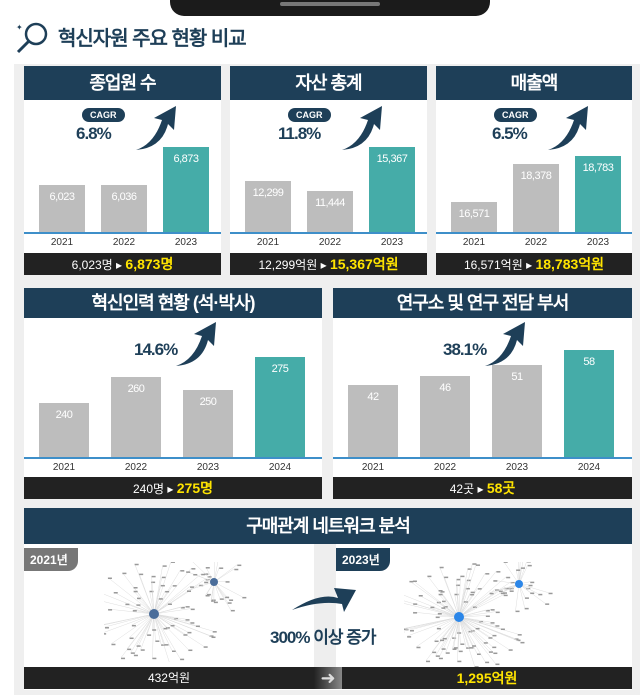 Image resolution: width=640 pixels, height=695 pixels. I want to click on bar: 260, so click(136, 416).